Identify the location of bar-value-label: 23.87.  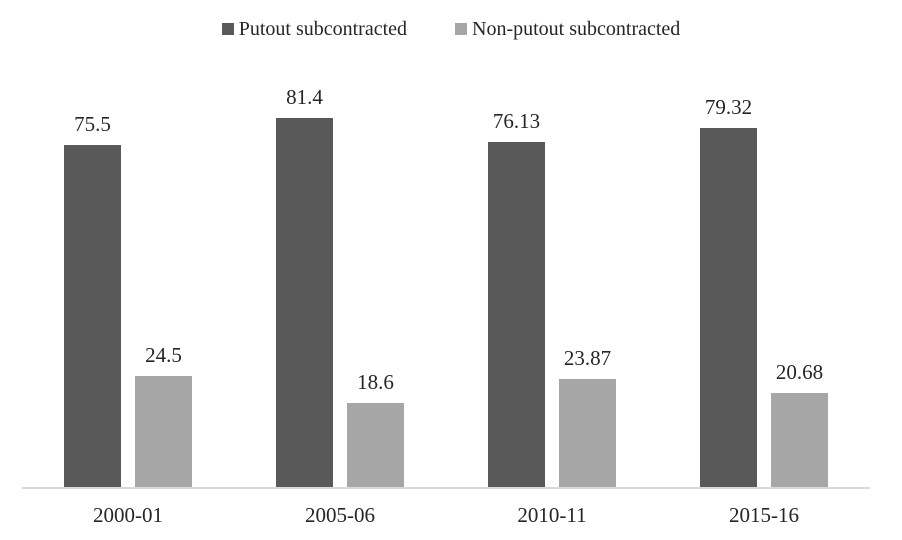
(587, 358).